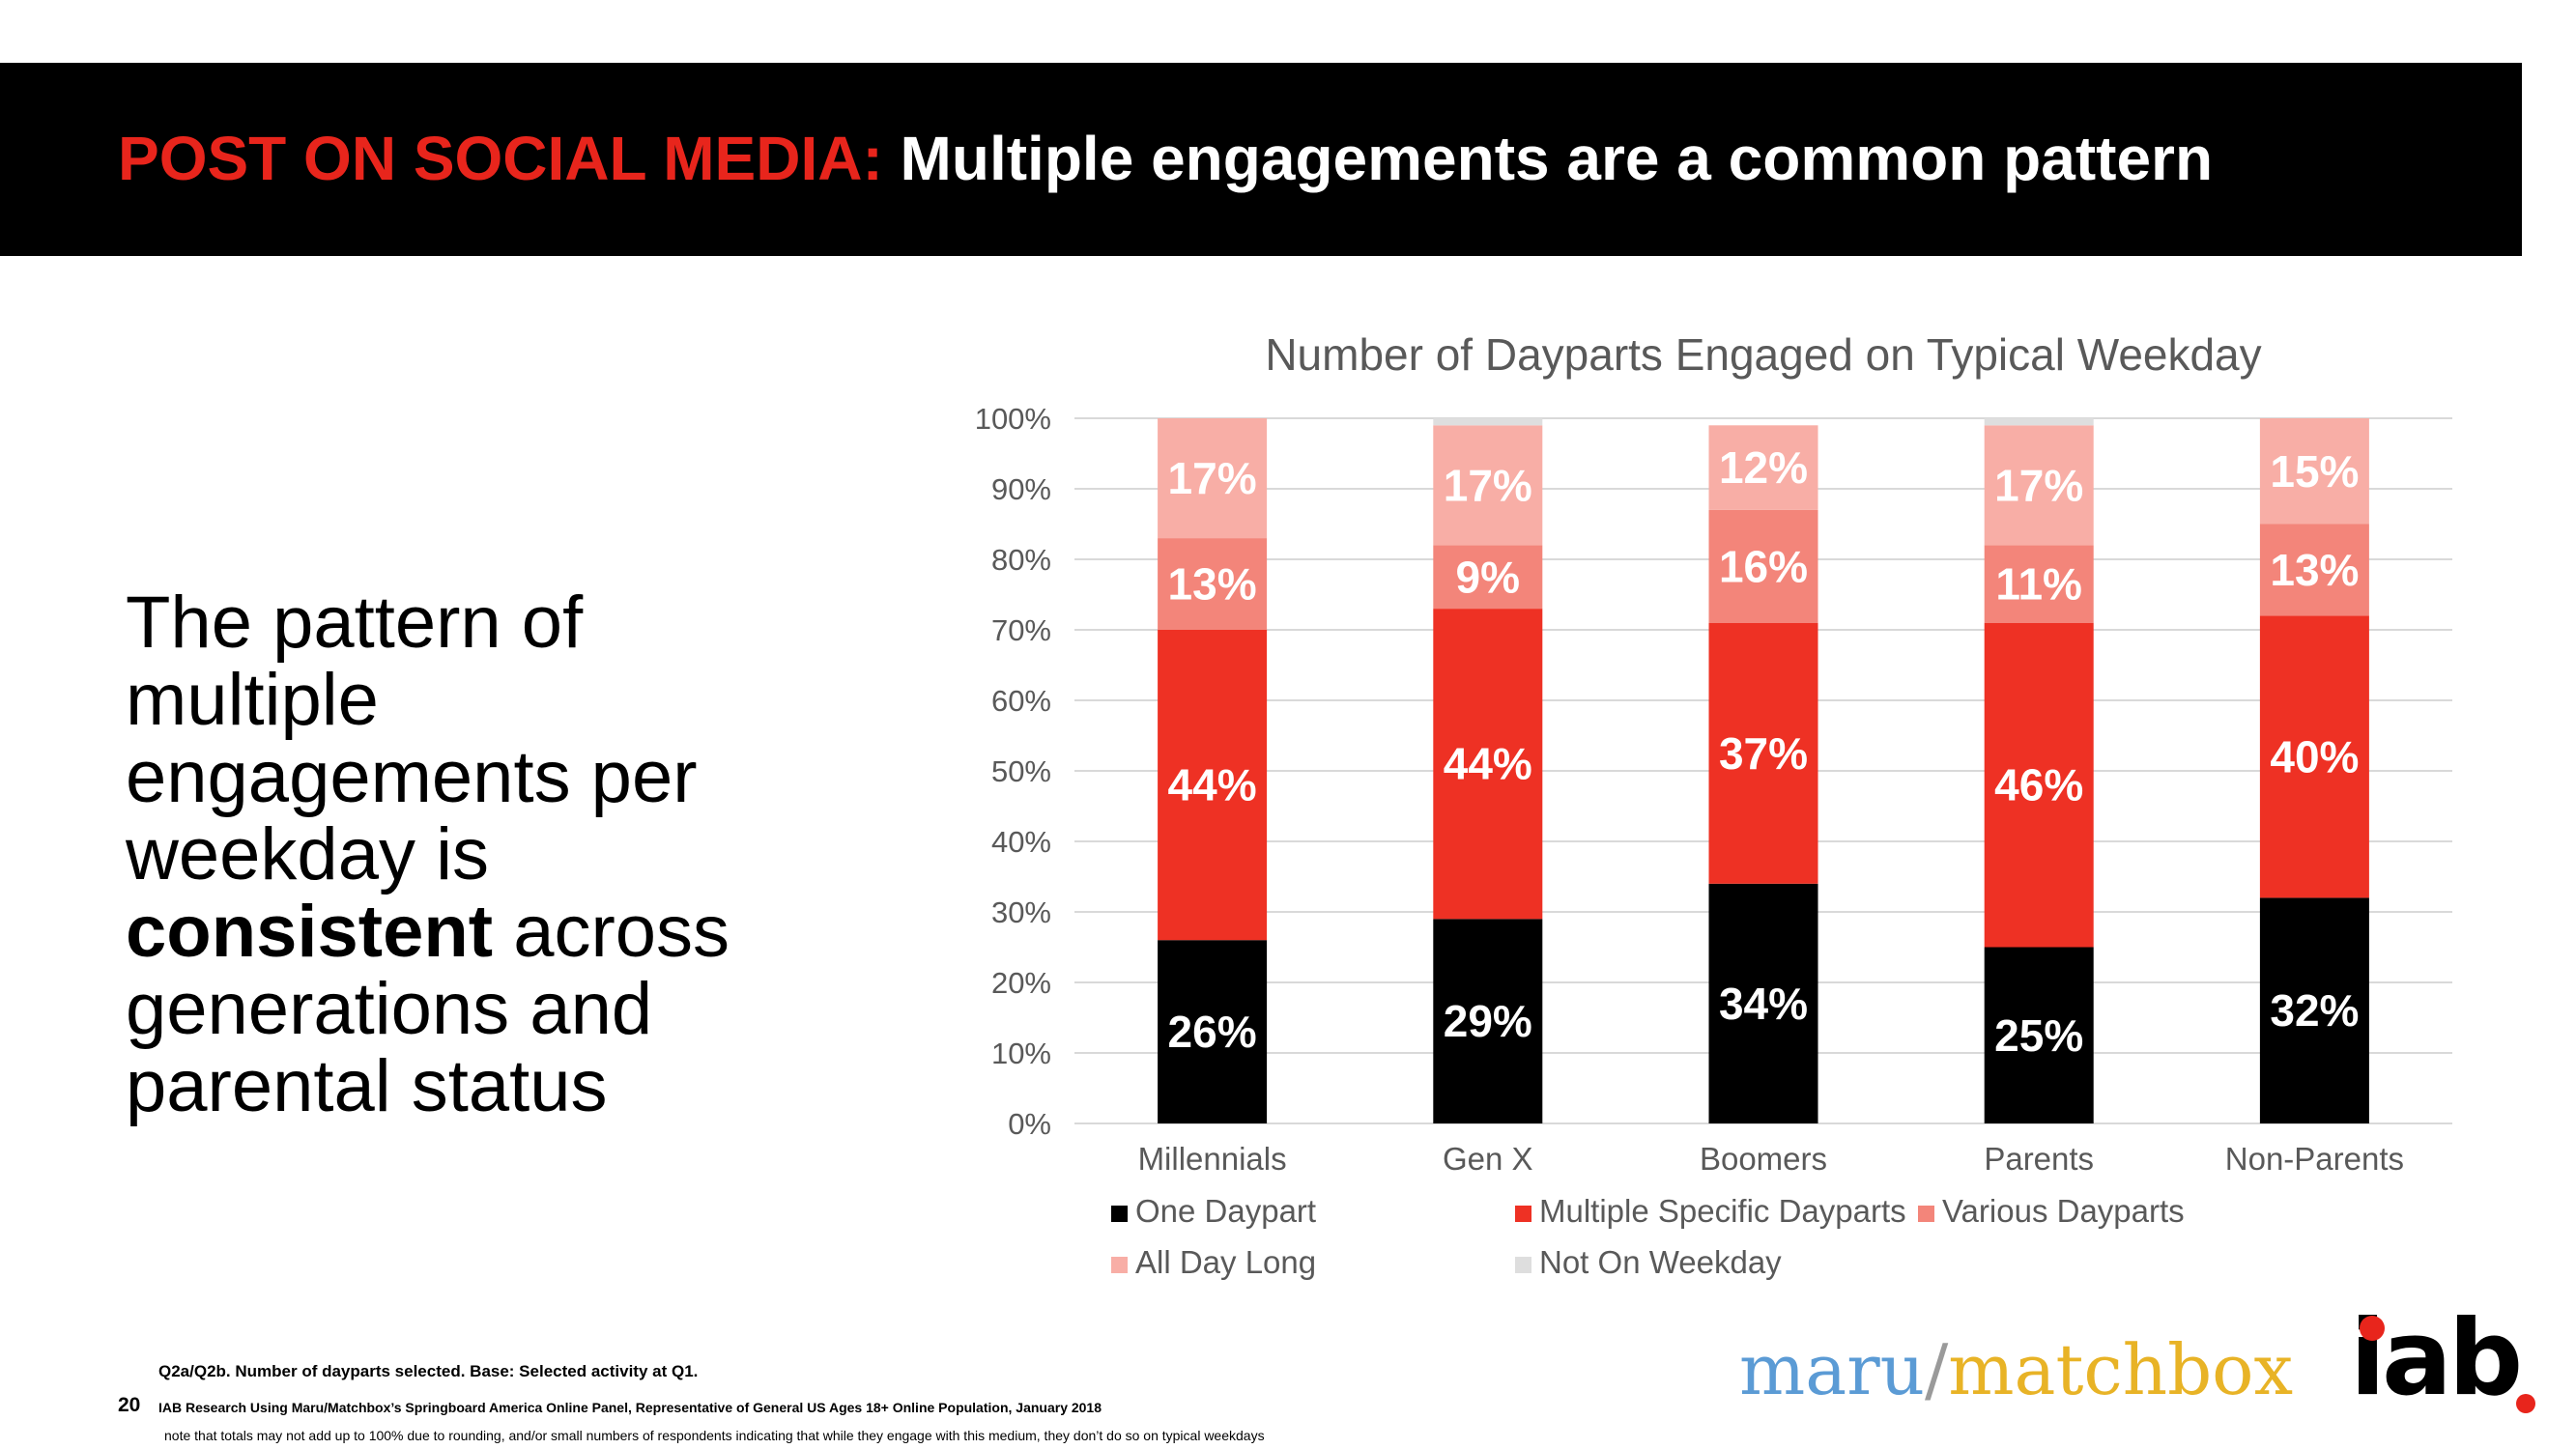  I want to click on legend-label: One Daypart, so click(1226, 1211).